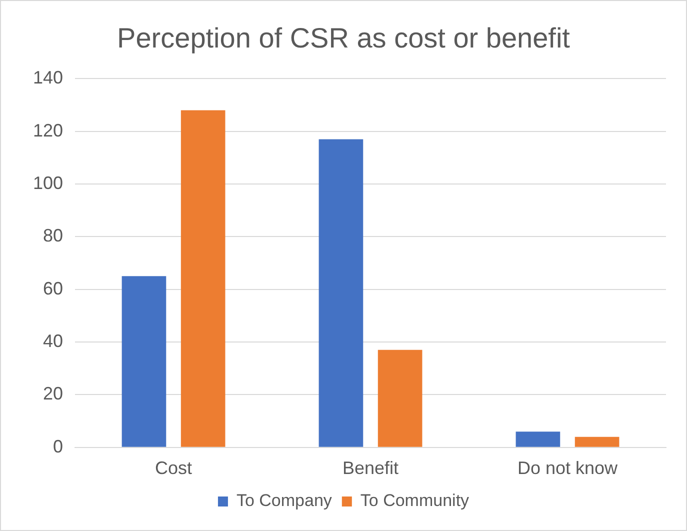 This screenshot has height=531, width=687. I want to click on legend-label: To Community, so click(415, 500).